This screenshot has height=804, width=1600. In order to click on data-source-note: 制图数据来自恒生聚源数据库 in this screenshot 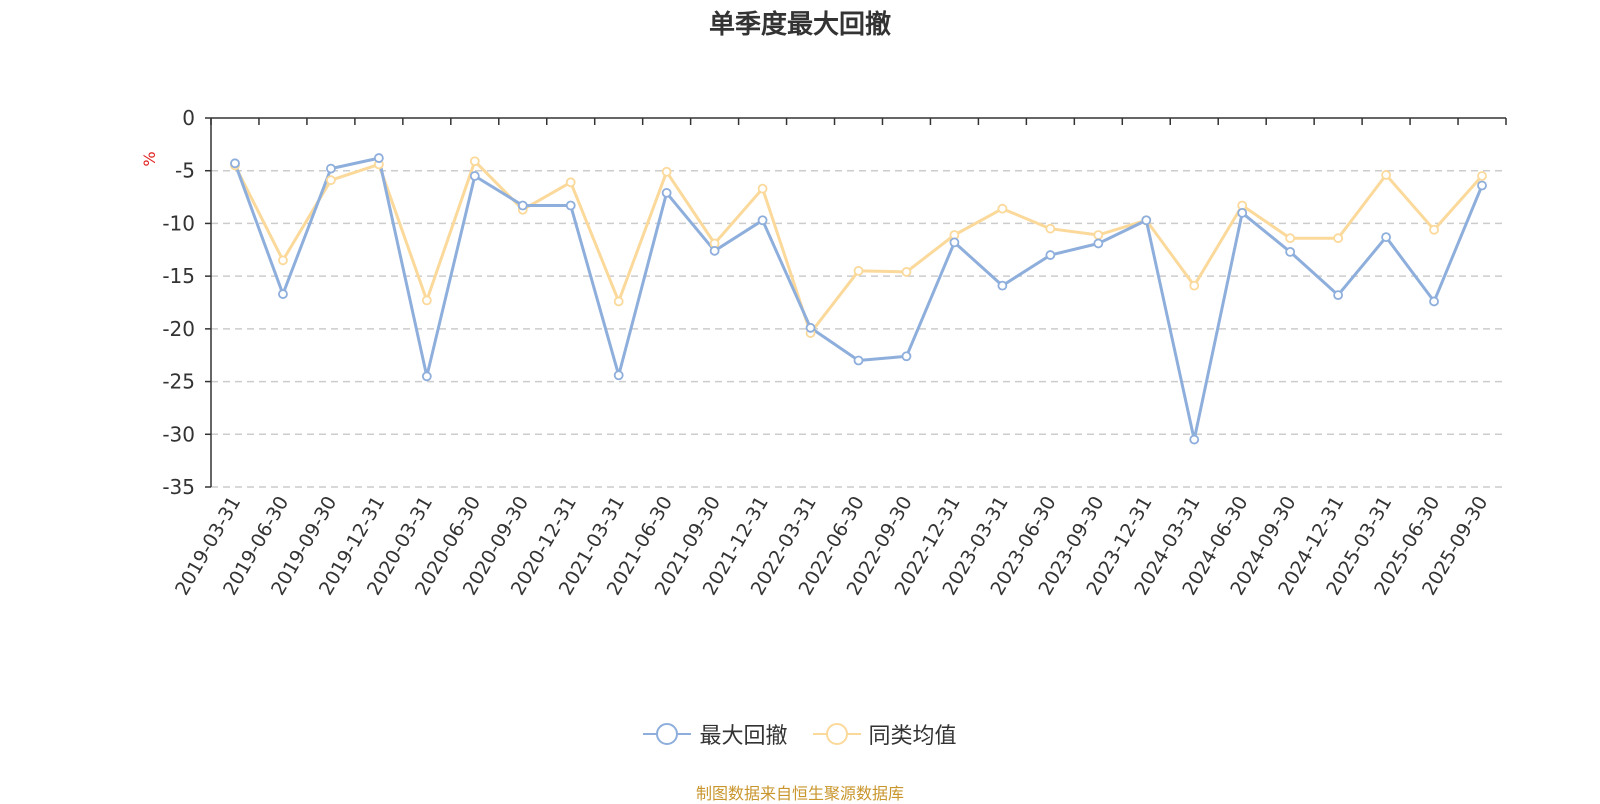, I will do `click(799, 793)`.